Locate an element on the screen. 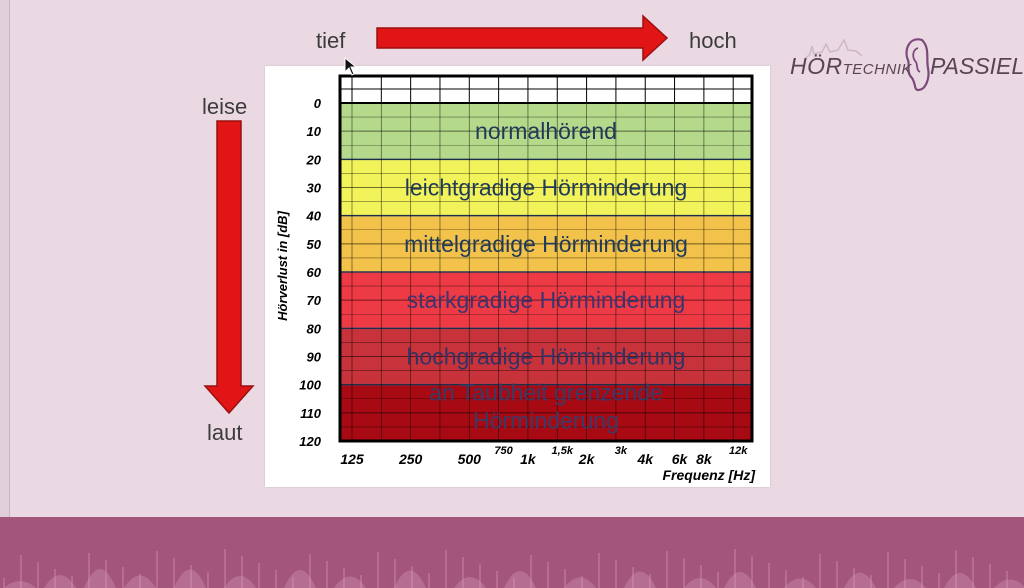  y-tick-30: 30 is located at coordinates (314, 188).